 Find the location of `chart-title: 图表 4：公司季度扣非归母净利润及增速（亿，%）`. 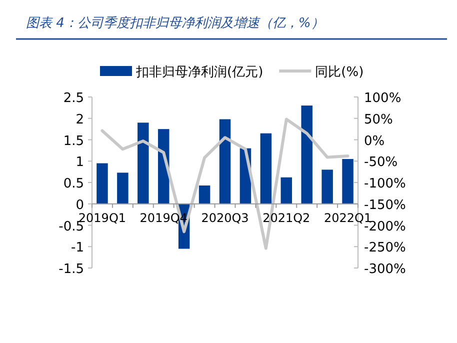

chart-title: 图表 4：公司季度扣非归母净利润及增速（亿，%） is located at coordinates (175, 23).